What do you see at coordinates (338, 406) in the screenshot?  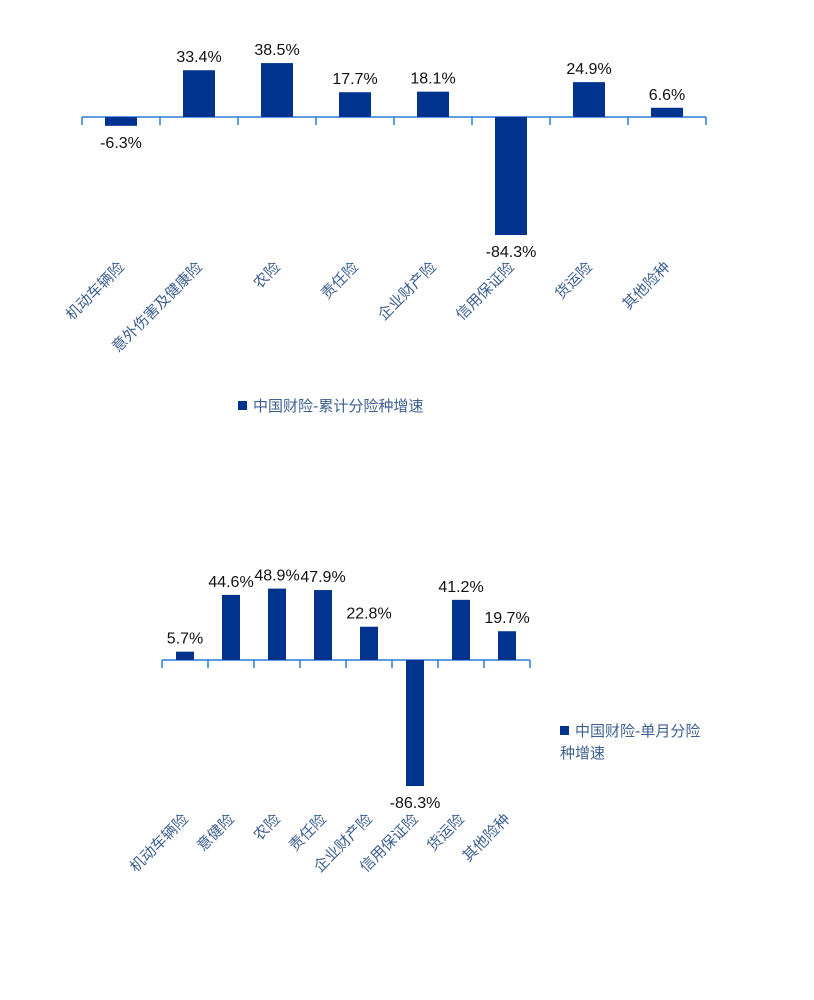 I see `legend-label: 中国财险-累计分险种增速` at bounding box center [338, 406].